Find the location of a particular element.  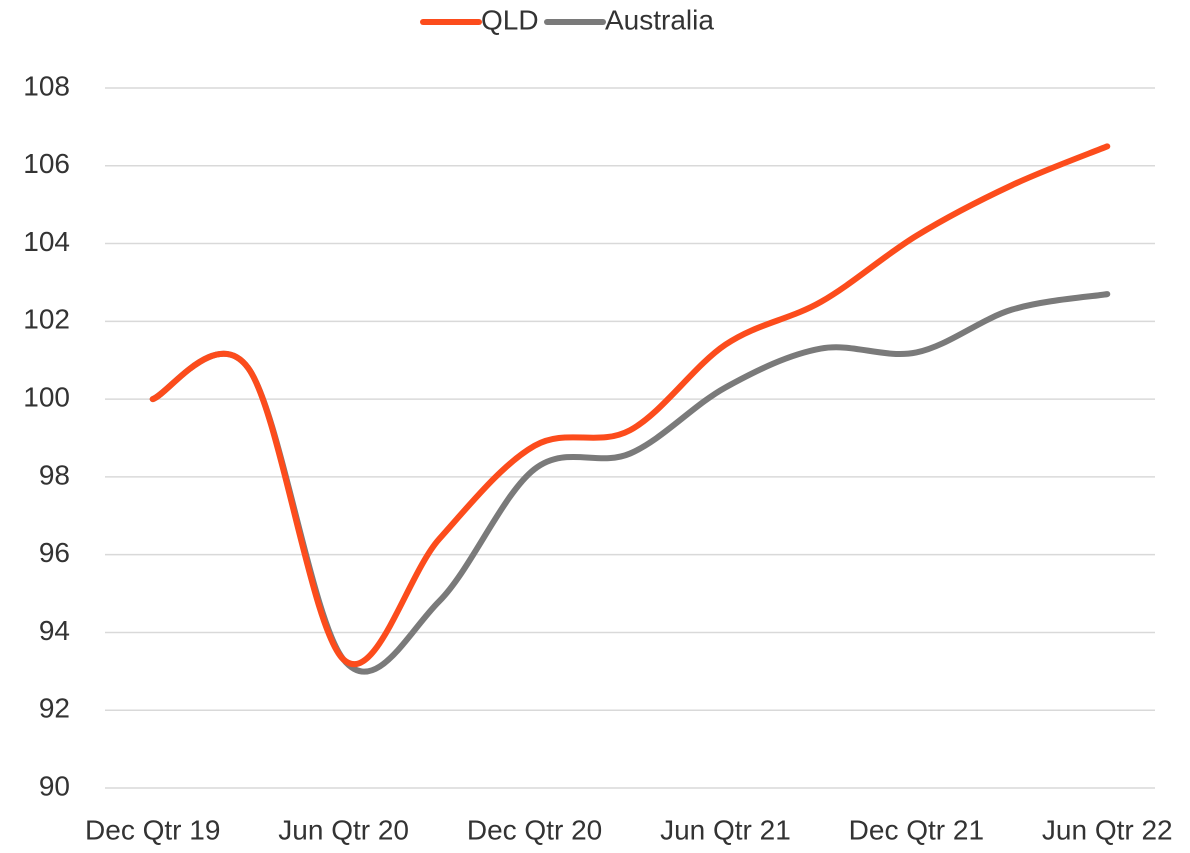

y-tick-label: 100 is located at coordinates (46, 397).